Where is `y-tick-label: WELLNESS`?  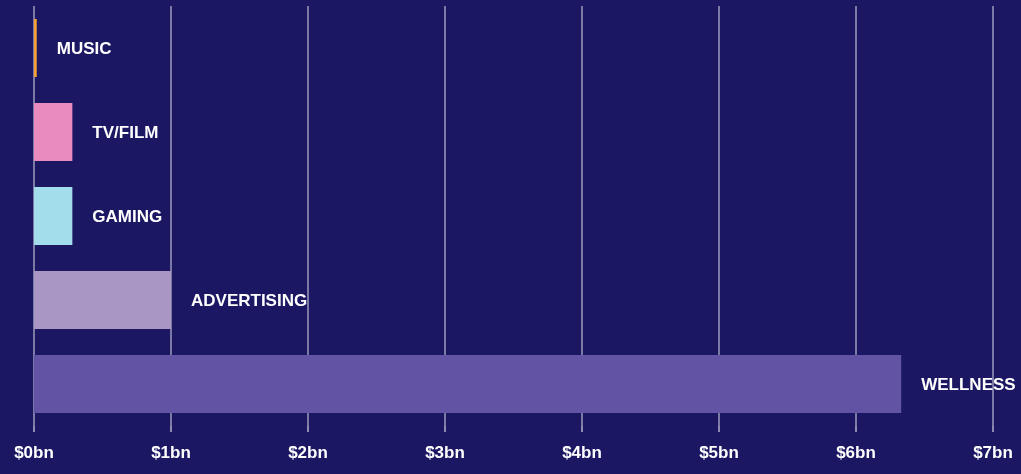
y-tick-label: WELLNESS is located at coordinates (968, 384).